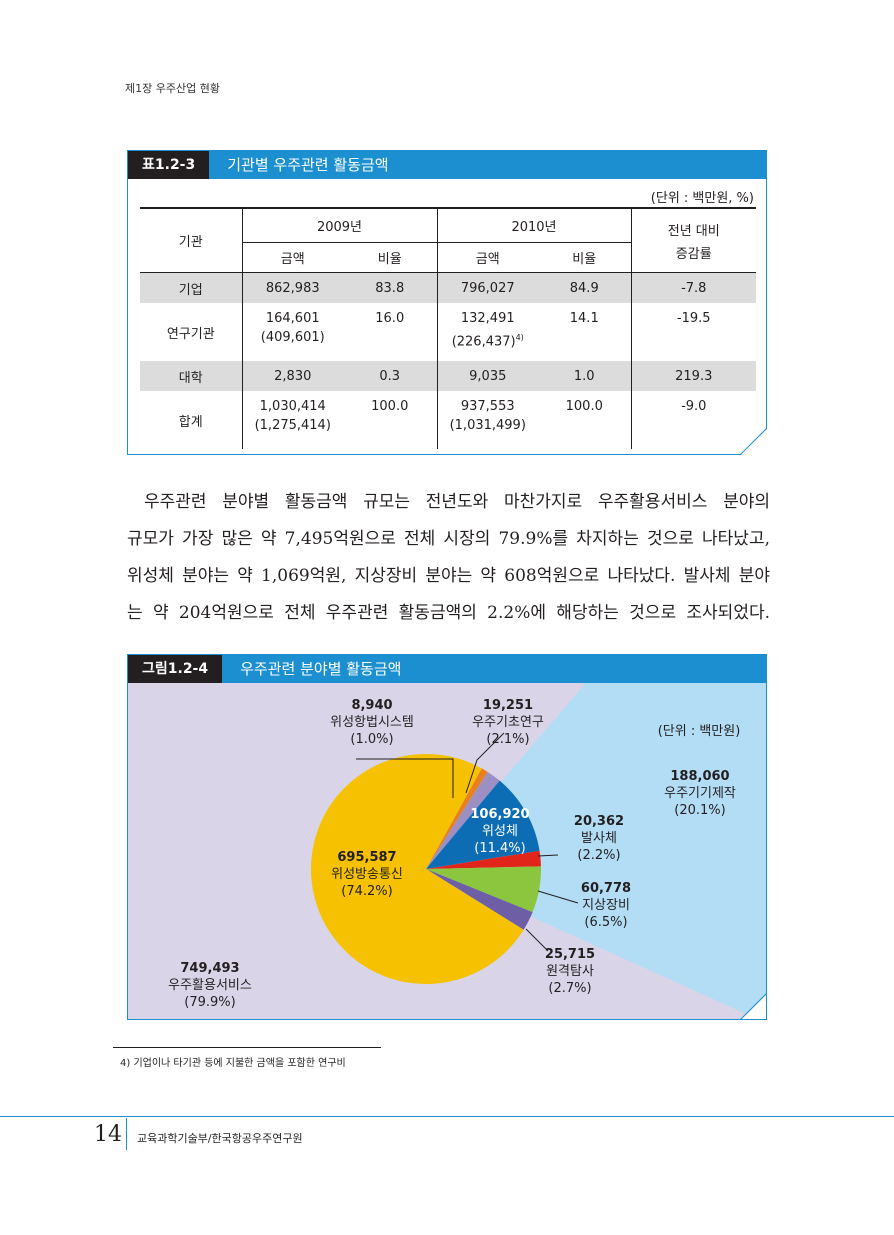  I want to click on cell-amount-2009: 2,830, so click(292, 376).